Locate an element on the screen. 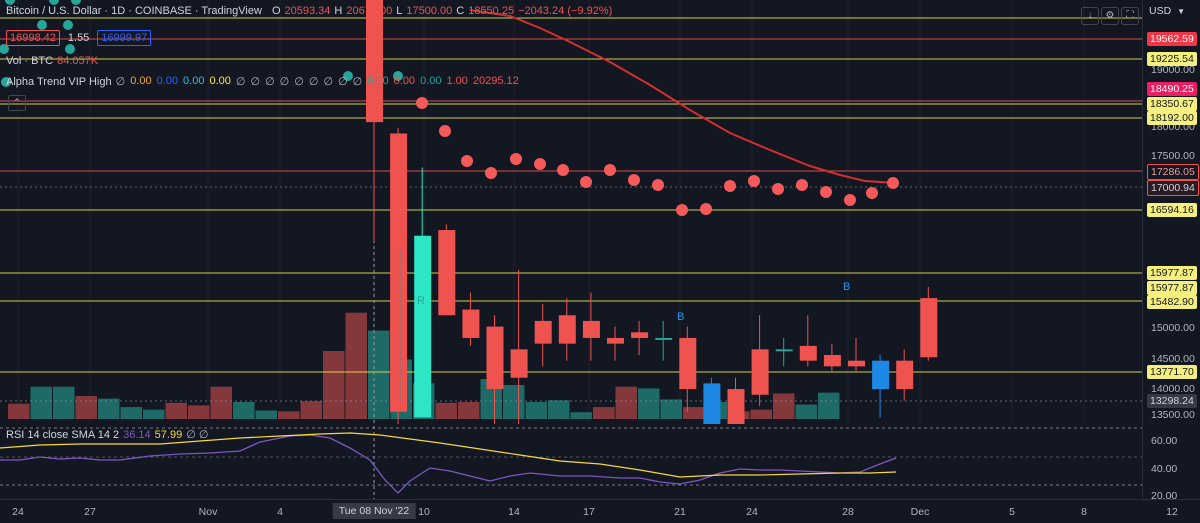 The width and height of the screenshot is (1200, 523). signal-b-label: B is located at coordinates (681, 317).